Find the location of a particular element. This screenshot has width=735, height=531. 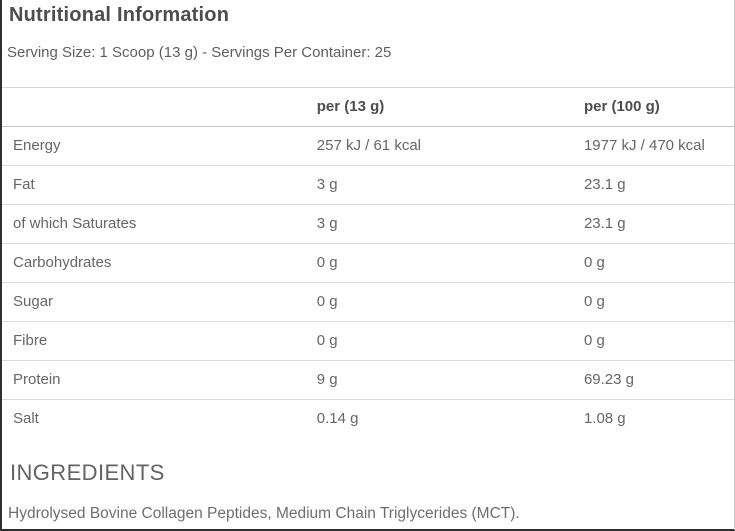

nutrient-label: Fibre is located at coordinates (154, 341).